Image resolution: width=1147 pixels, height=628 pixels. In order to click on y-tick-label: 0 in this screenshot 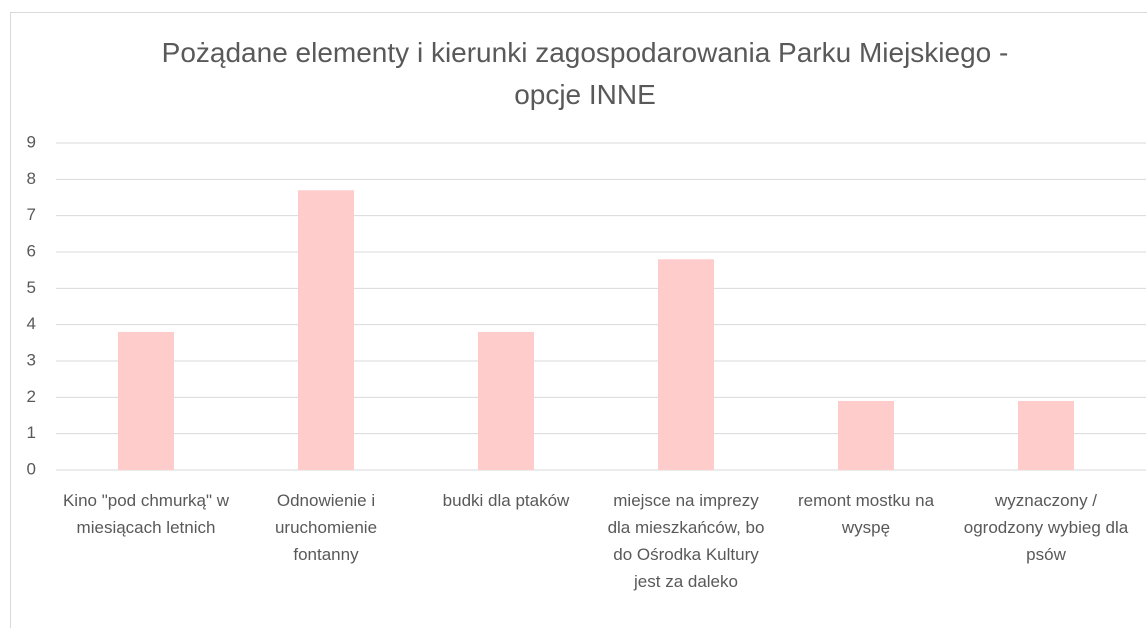, I will do `click(31, 468)`.